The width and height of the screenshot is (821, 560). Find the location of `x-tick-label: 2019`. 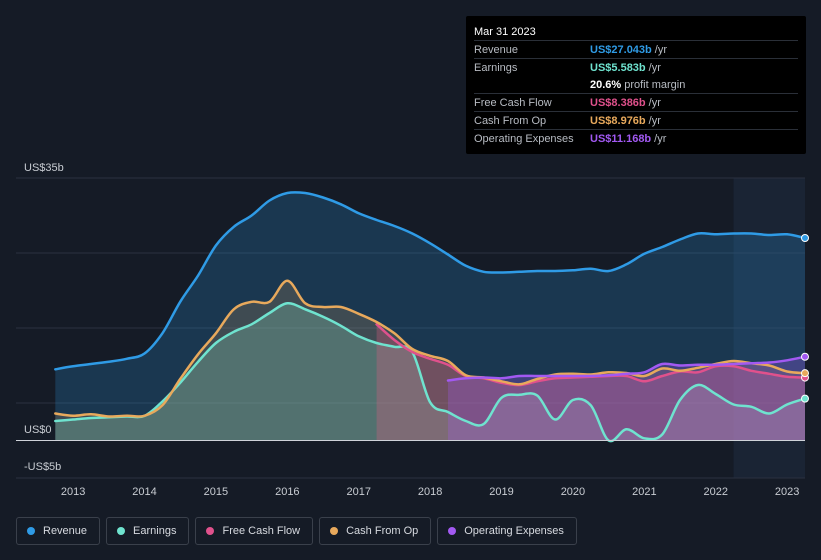

x-tick-label: 2019 is located at coordinates (501, 492).